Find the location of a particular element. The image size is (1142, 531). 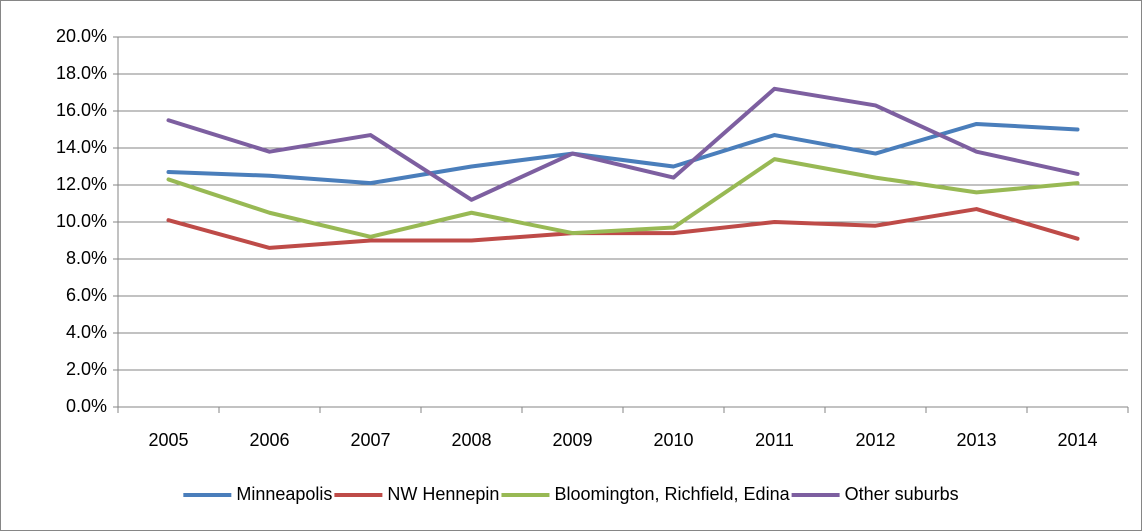

y-tick-label: 4.0% is located at coordinates (86, 332).